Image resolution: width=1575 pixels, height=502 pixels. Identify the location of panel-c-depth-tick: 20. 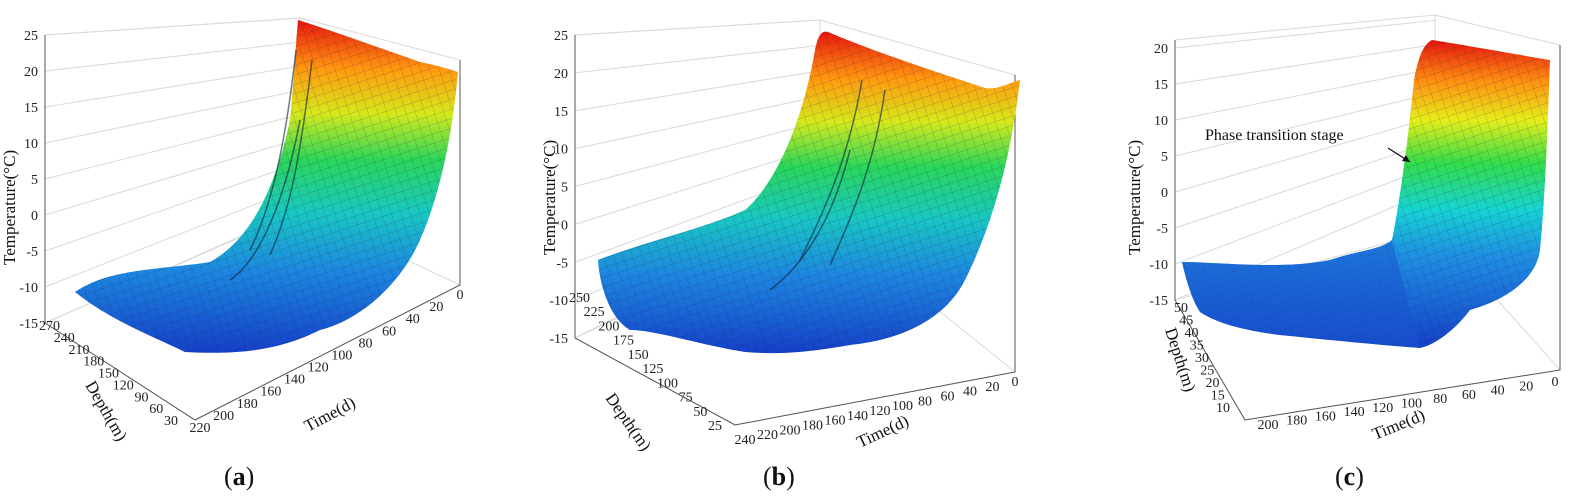
(1213, 383).